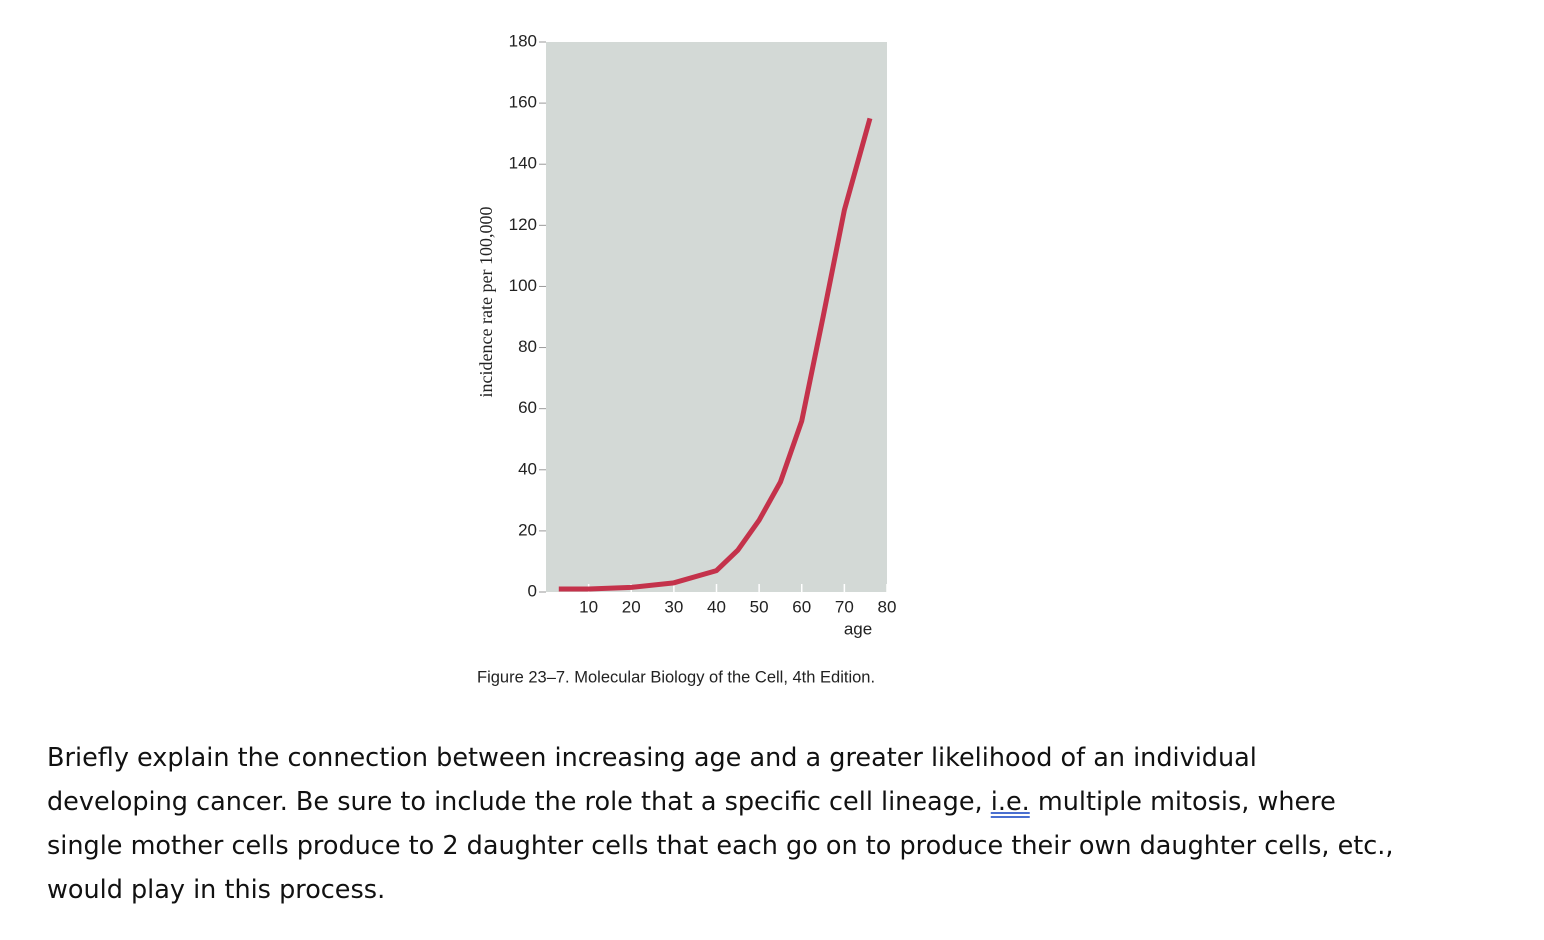 The height and width of the screenshot is (940, 1544). What do you see at coordinates (523, 224) in the screenshot?
I see `y-tick-label: 120` at bounding box center [523, 224].